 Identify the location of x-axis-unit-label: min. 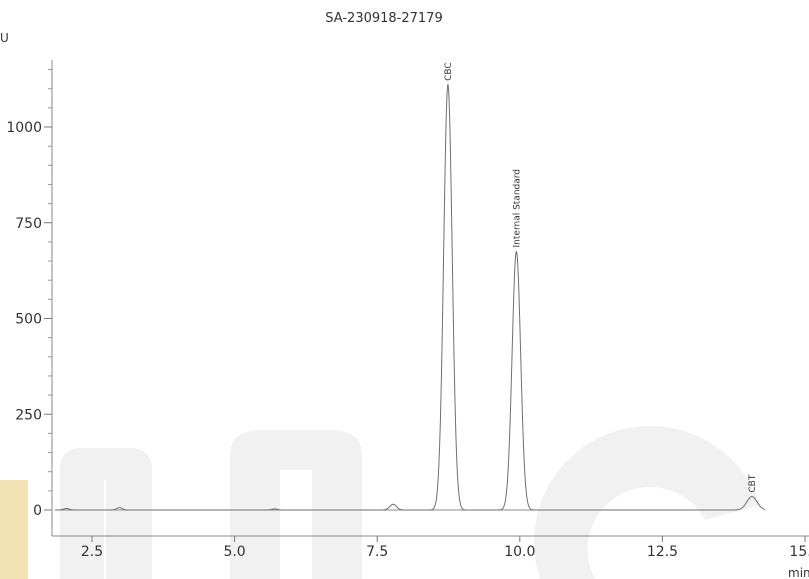
(798, 572).